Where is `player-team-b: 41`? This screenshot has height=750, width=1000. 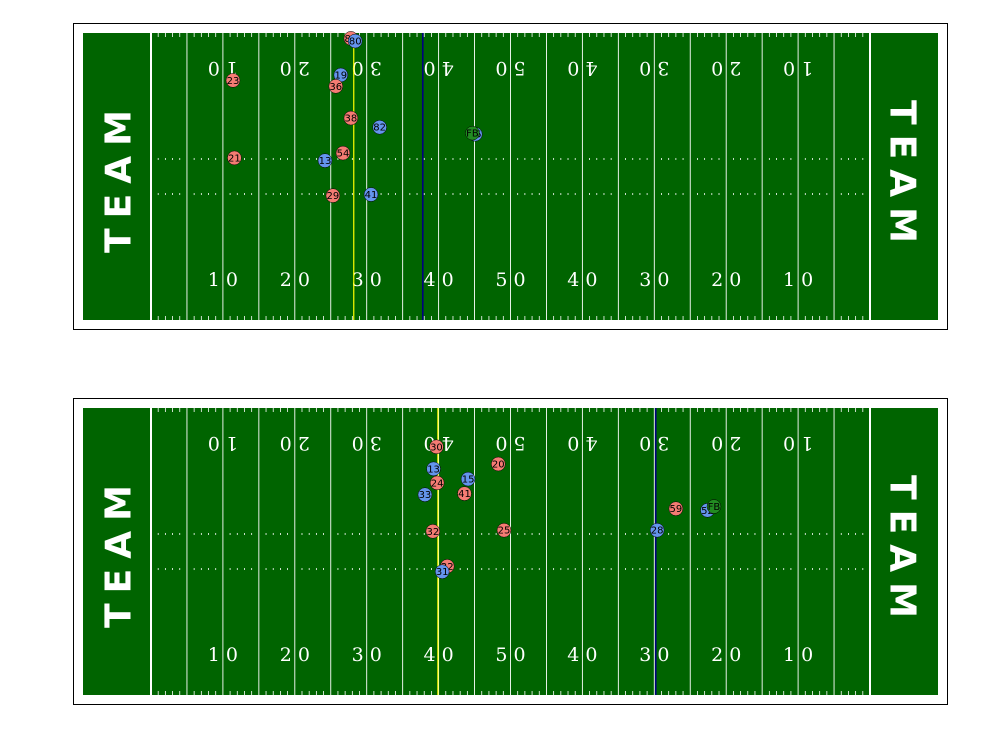 player-team-b: 41 is located at coordinates (371, 194).